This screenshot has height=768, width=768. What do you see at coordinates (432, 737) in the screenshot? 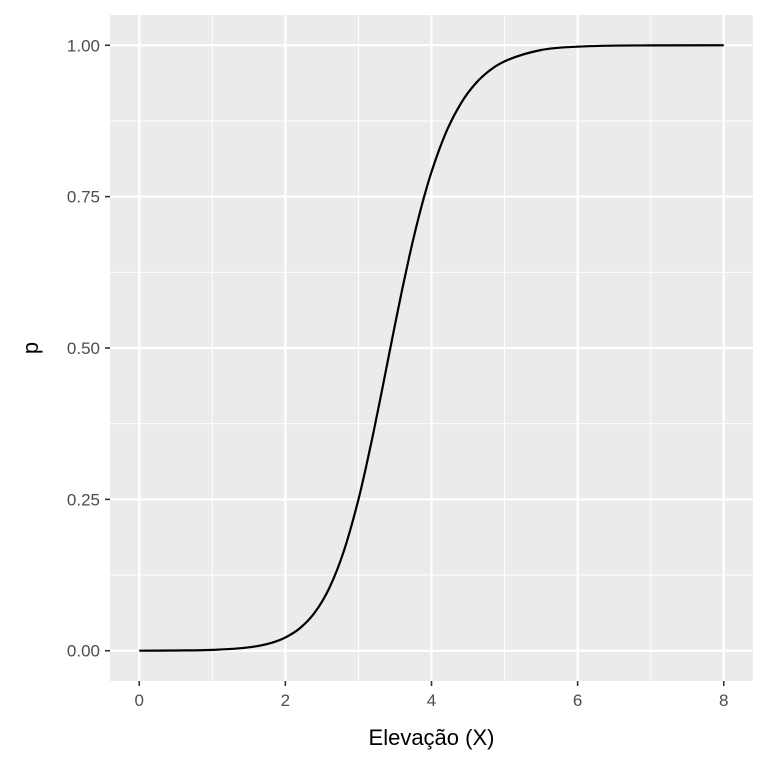
I see `x-axis-title: Elevação (X)` at bounding box center [432, 737].